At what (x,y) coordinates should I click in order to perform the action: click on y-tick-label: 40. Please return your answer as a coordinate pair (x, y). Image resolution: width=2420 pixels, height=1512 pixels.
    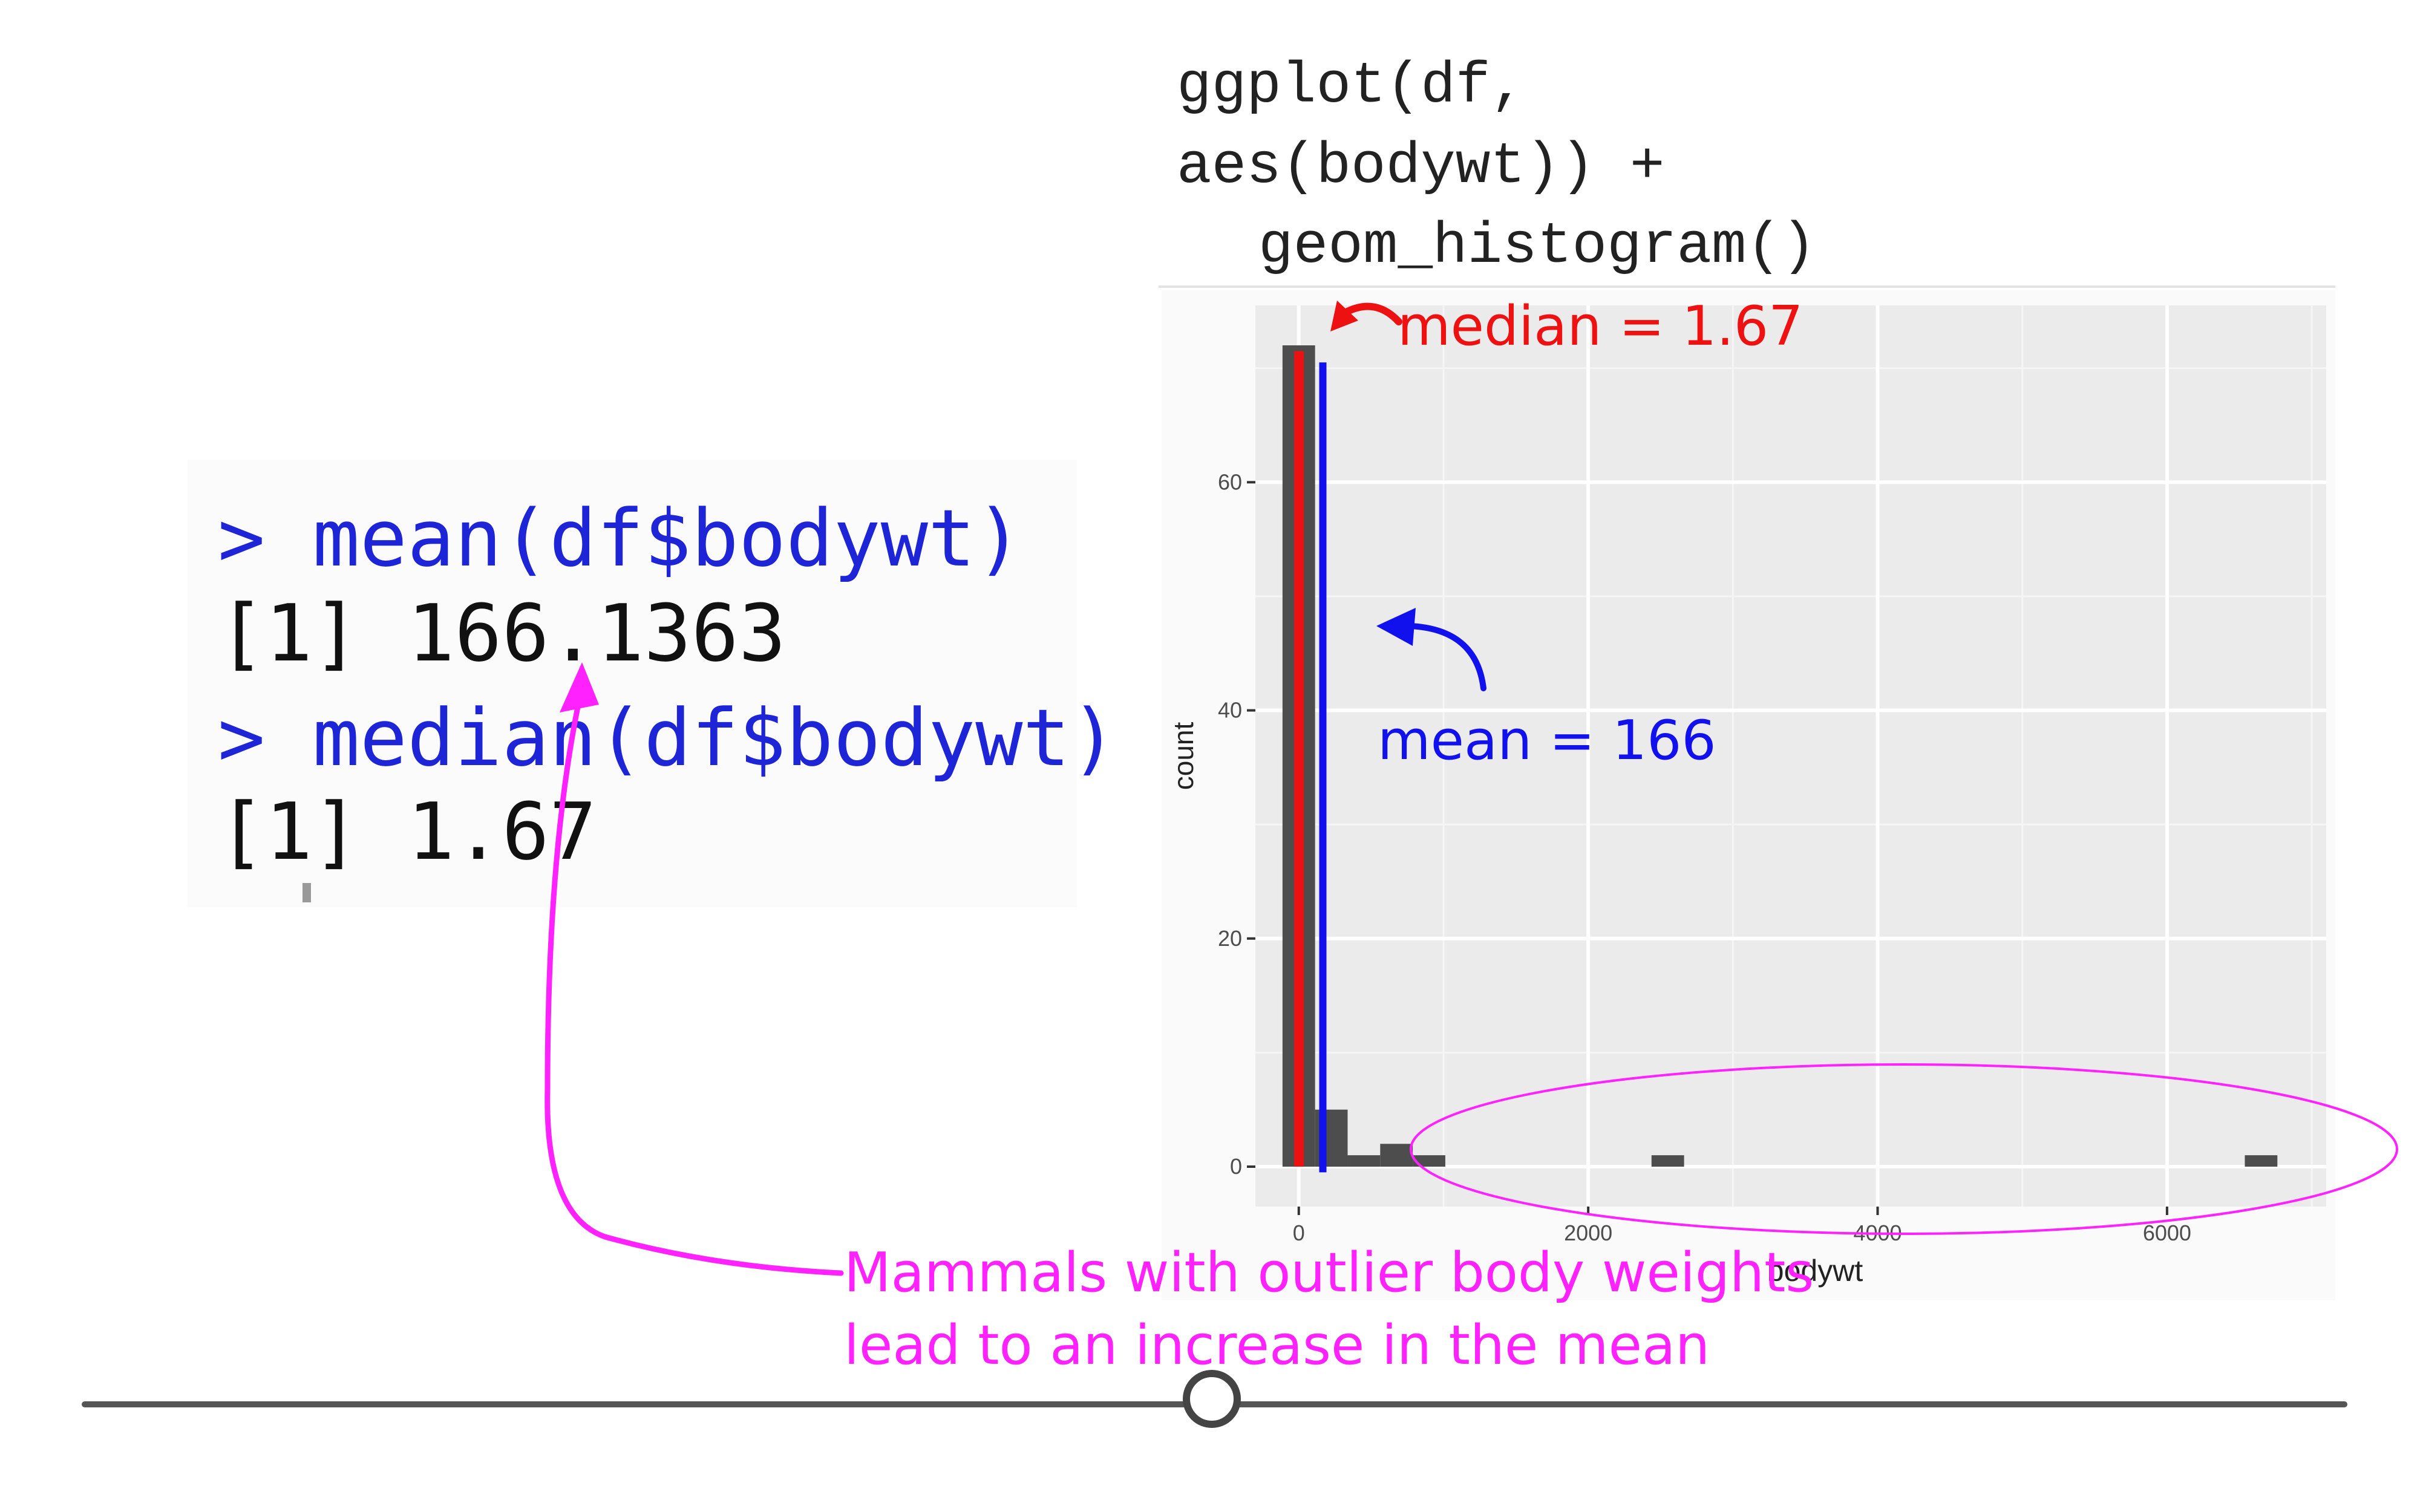
    Looking at the image, I should click on (1230, 710).